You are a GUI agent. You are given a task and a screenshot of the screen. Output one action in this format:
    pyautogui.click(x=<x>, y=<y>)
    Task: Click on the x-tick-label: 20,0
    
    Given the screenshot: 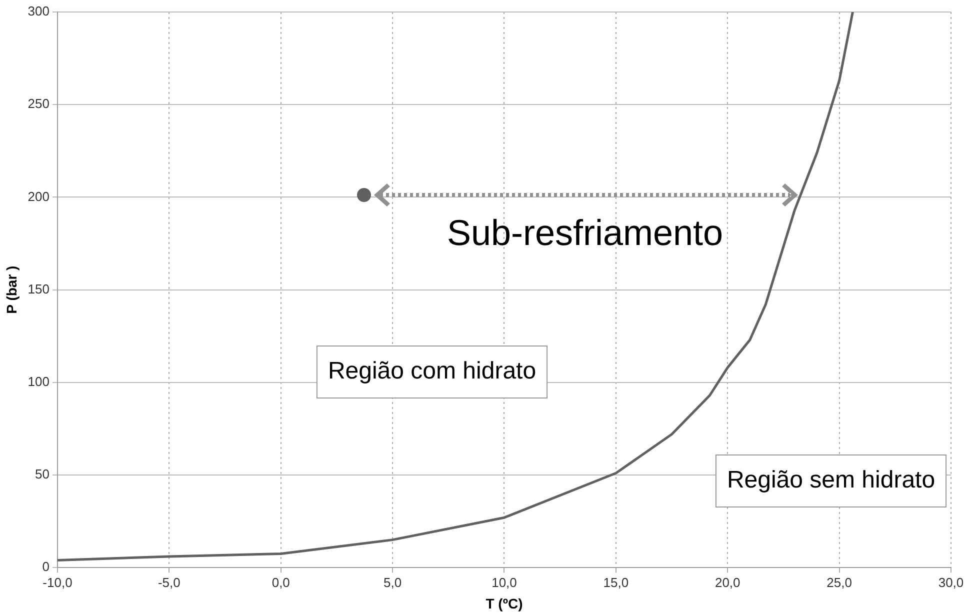 What is the action you would take?
    pyautogui.click(x=727, y=582)
    